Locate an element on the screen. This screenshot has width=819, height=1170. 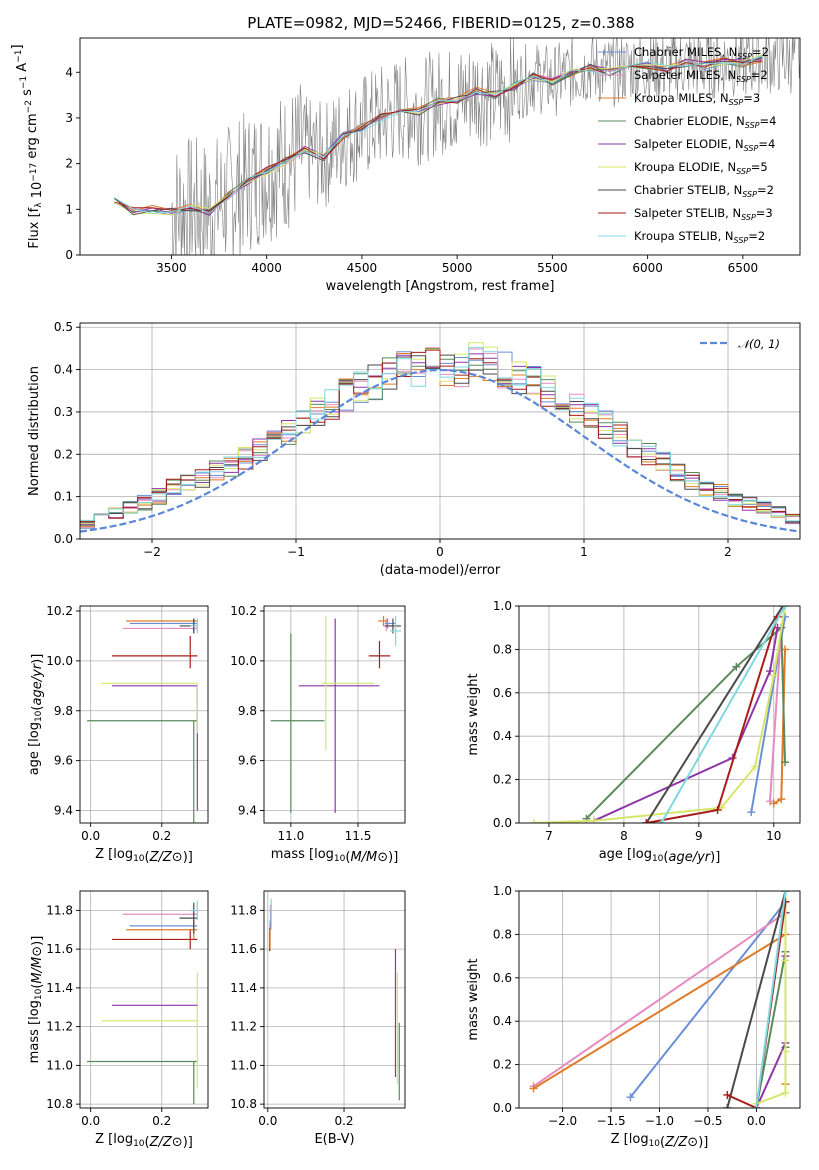
x-tick-label: 5500 is located at coordinates (552, 268).